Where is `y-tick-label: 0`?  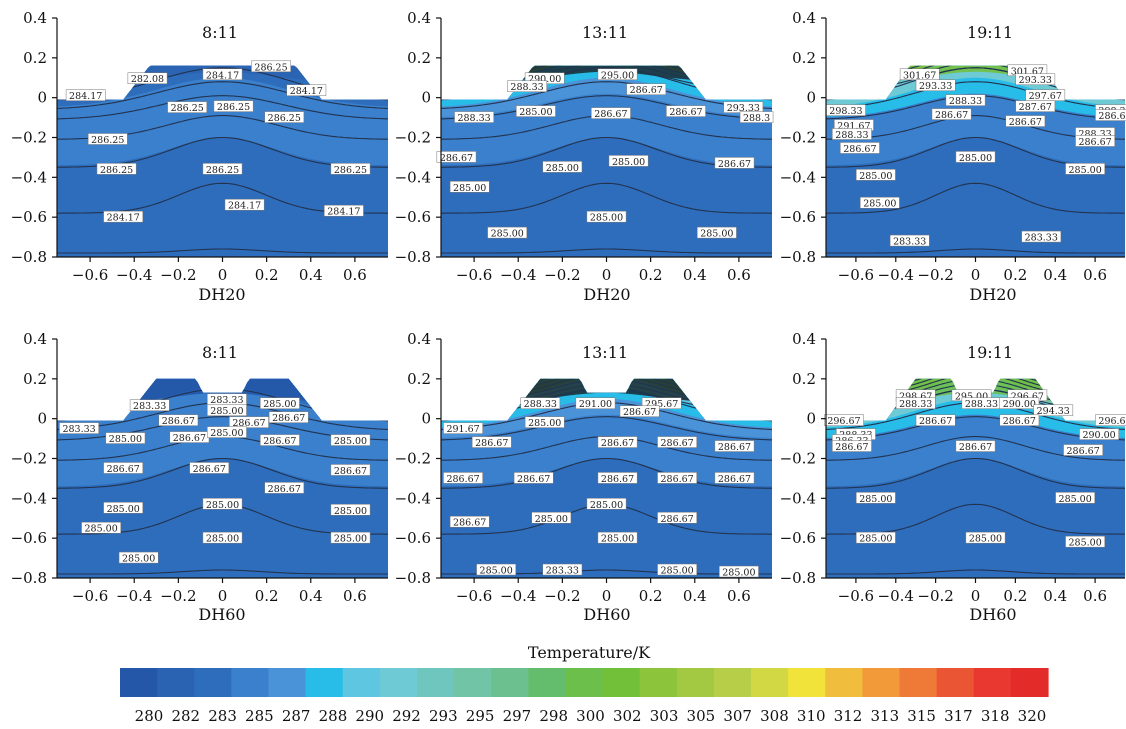
y-tick-label: 0 is located at coordinates (426, 98).